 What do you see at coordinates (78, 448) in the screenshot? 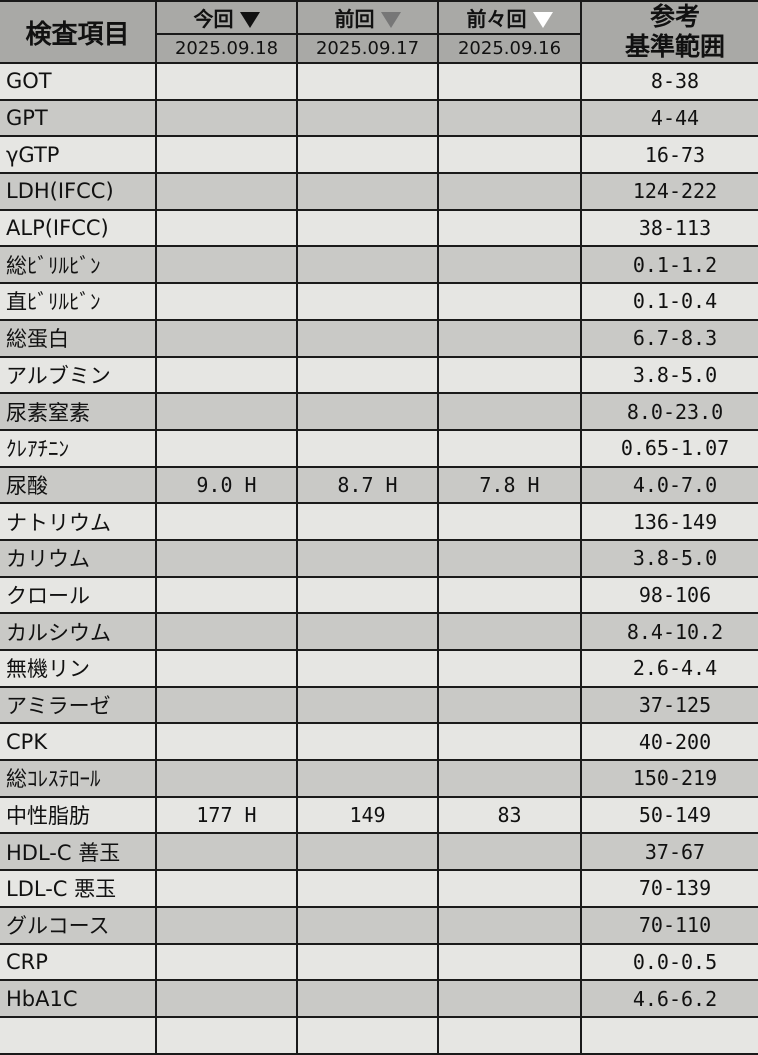
I see `test-name: ｸﾚｱﾁﾆﾝ` at bounding box center [78, 448].